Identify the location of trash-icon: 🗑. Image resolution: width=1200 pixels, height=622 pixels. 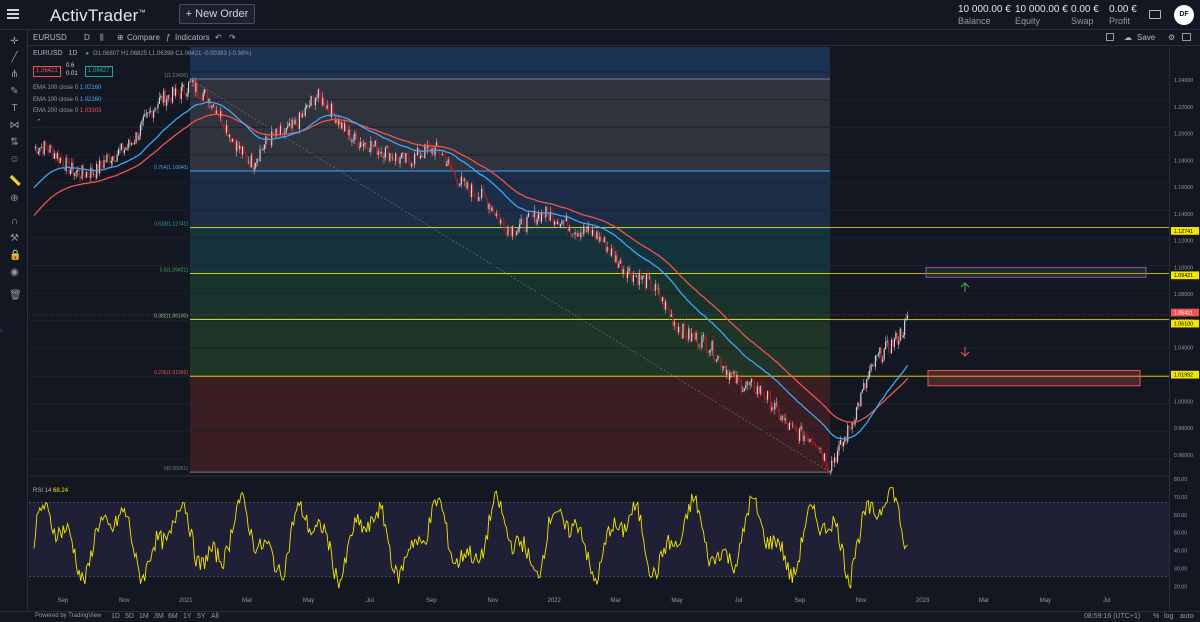
(15, 295).